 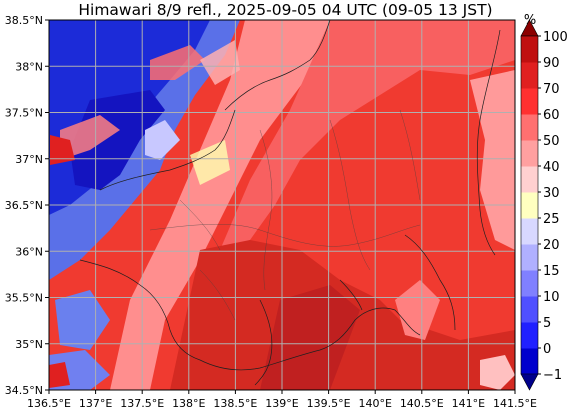 I want to click on colorbar-frame, so click(x=529, y=205).